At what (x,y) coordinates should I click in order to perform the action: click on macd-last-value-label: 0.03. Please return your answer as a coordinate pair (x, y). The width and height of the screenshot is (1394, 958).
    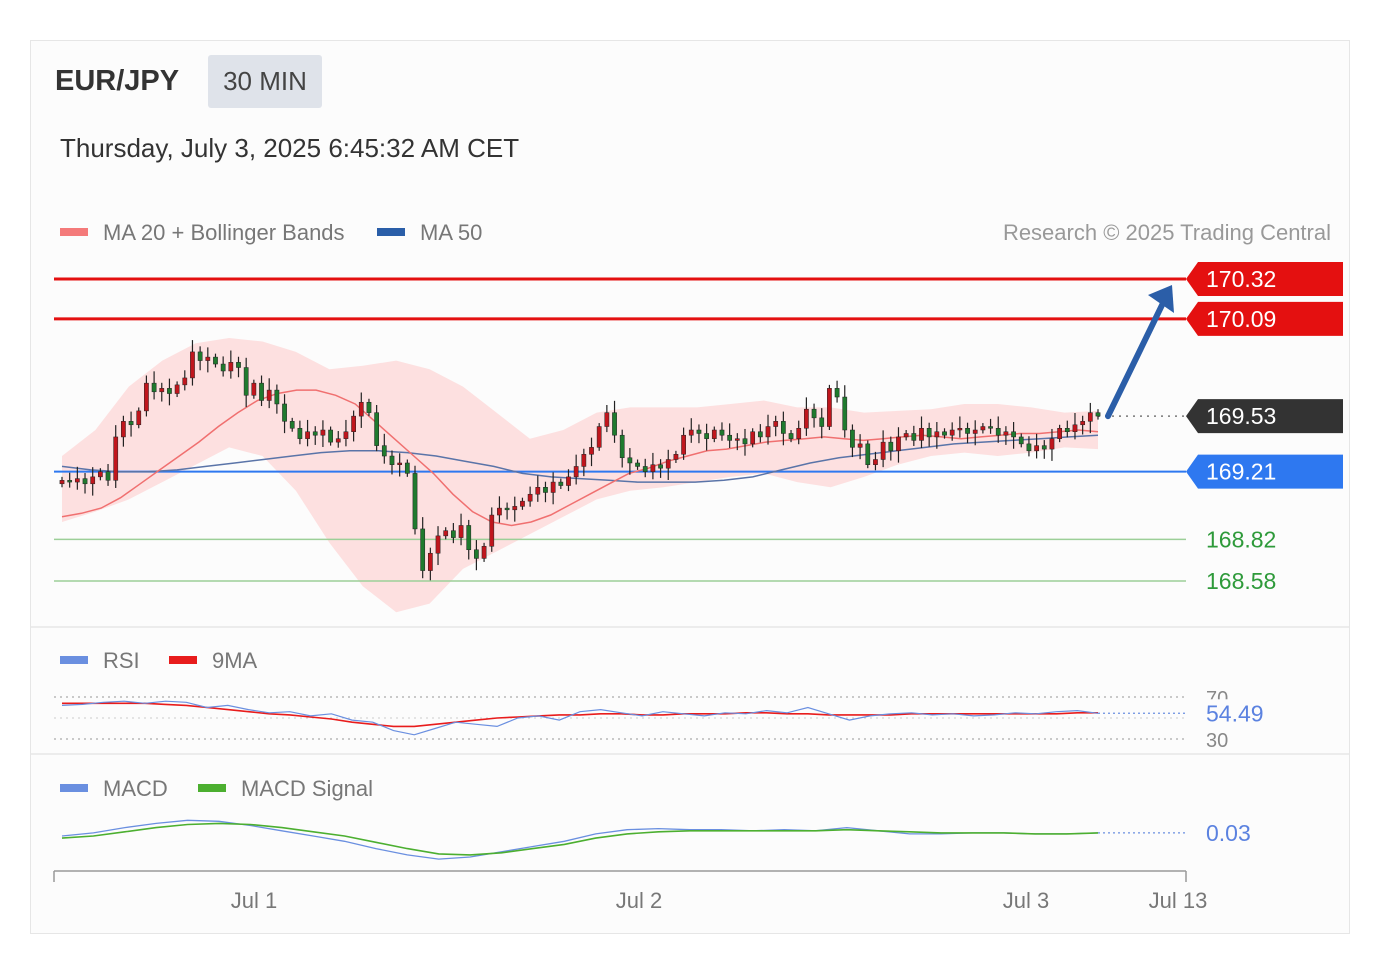
    Looking at the image, I should click on (1228, 833).